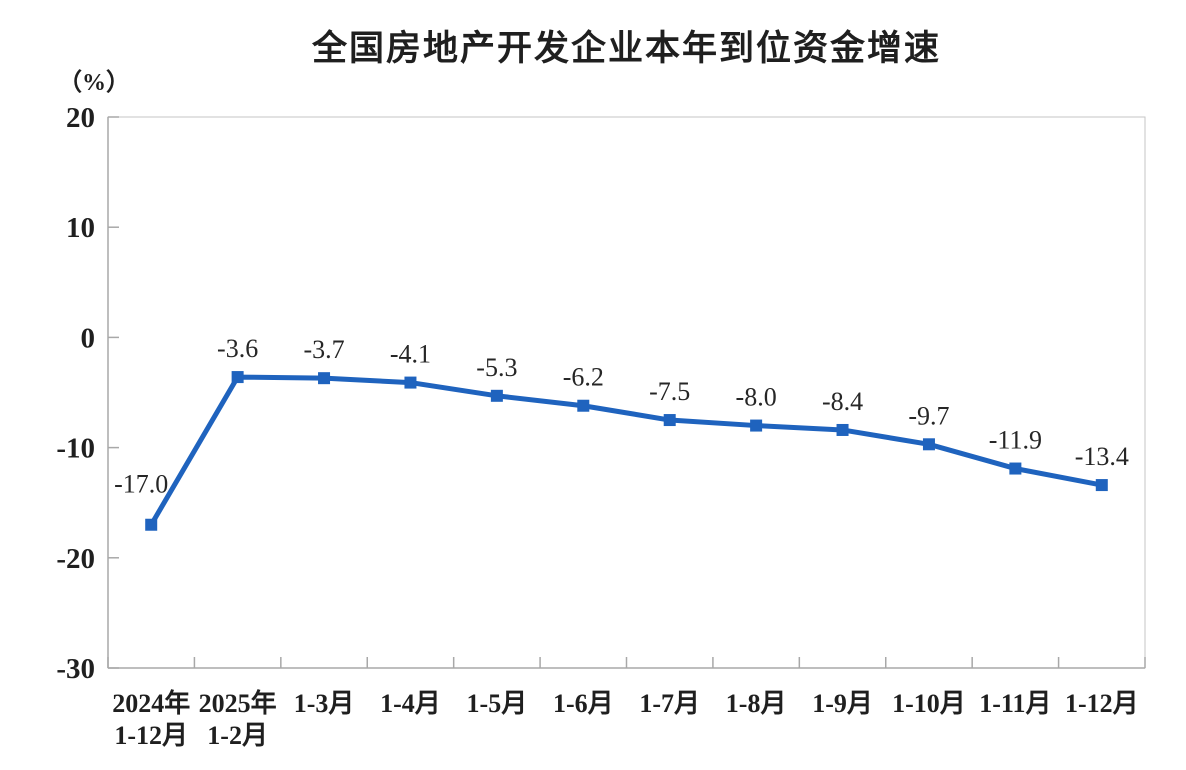 The image size is (1186, 770). What do you see at coordinates (929, 703) in the screenshot?
I see `x-axis-label: 1-10月` at bounding box center [929, 703].